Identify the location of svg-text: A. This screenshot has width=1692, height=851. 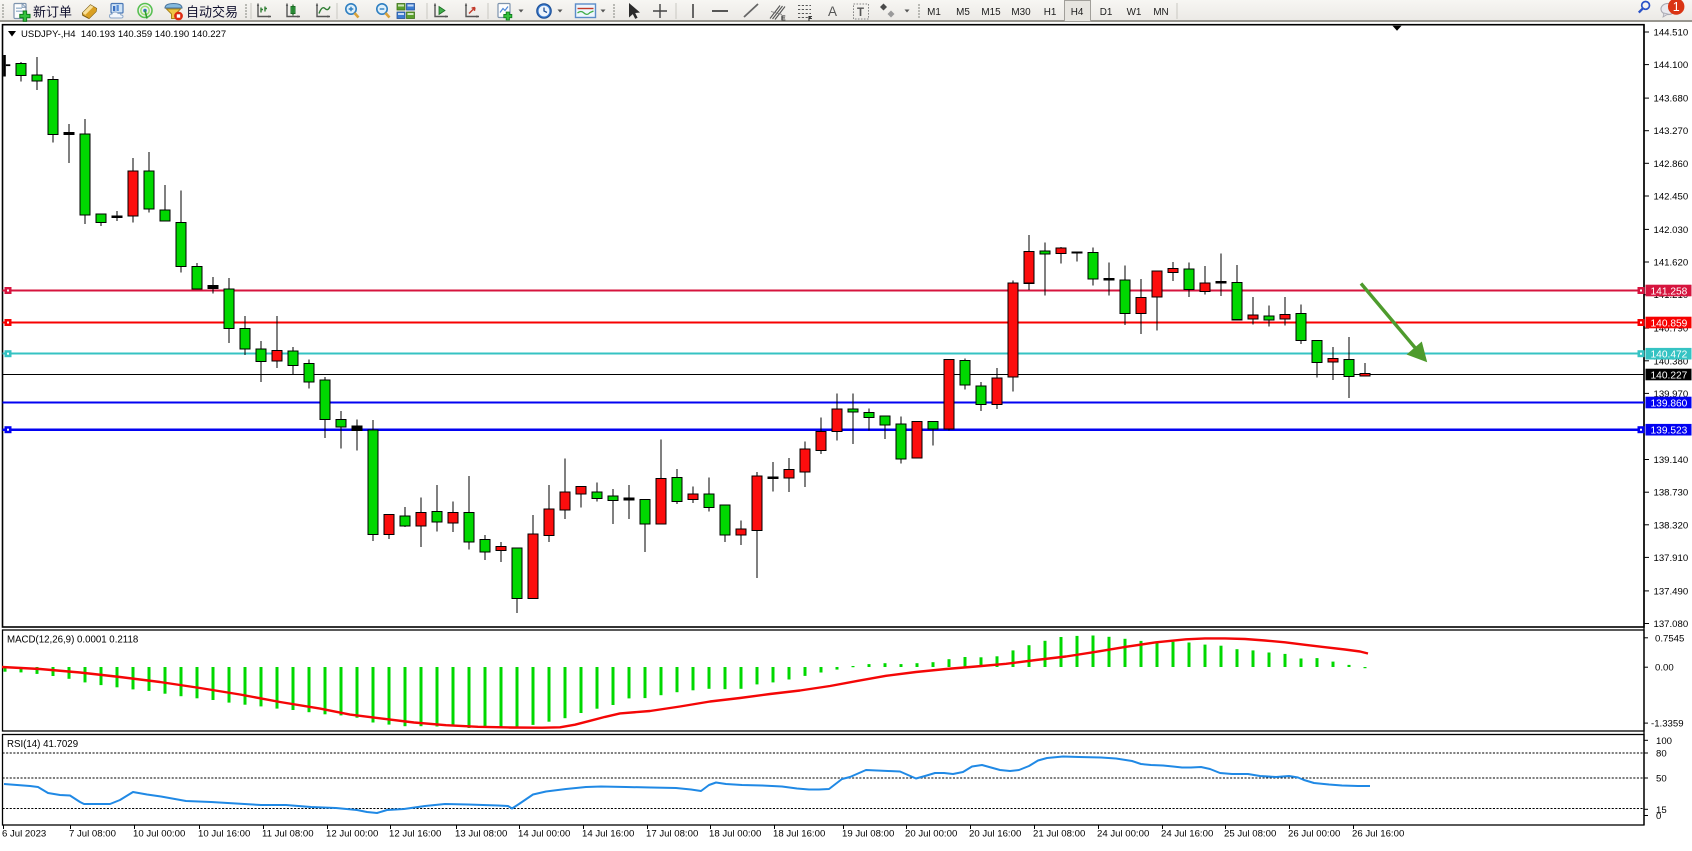
(832, 11).